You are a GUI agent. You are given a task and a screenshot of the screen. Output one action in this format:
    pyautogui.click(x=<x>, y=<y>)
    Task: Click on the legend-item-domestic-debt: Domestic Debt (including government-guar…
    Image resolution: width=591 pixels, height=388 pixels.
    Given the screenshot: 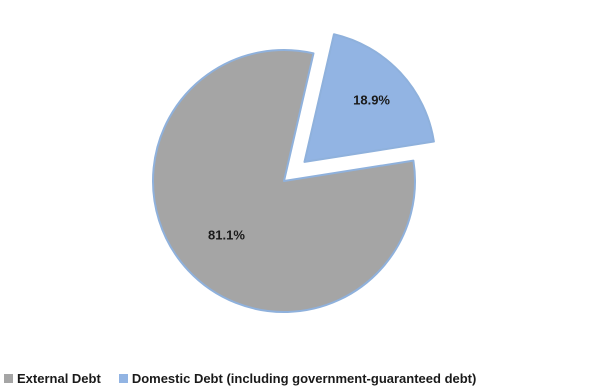 What is the action you would take?
    pyautogui.click(x=297, y=378)
    